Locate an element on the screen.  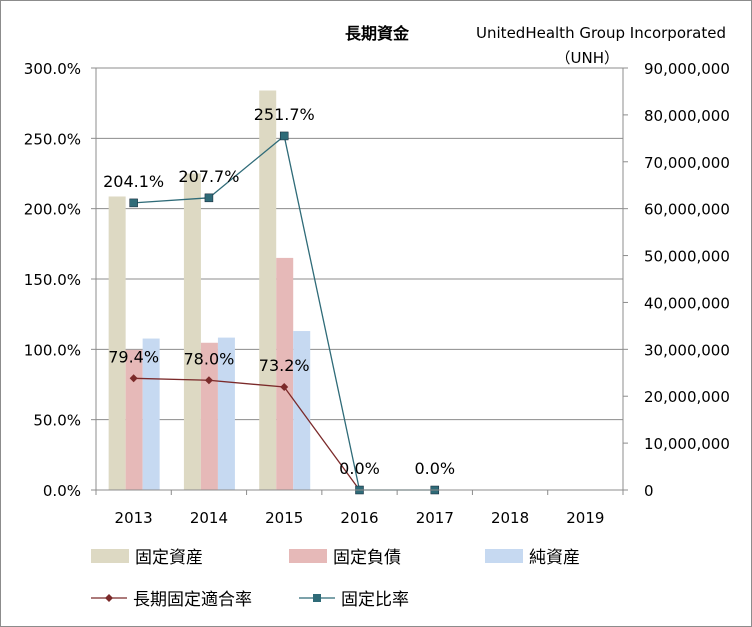
left-axis-tick-label: 50.0% is located at coordinates (57, 421).